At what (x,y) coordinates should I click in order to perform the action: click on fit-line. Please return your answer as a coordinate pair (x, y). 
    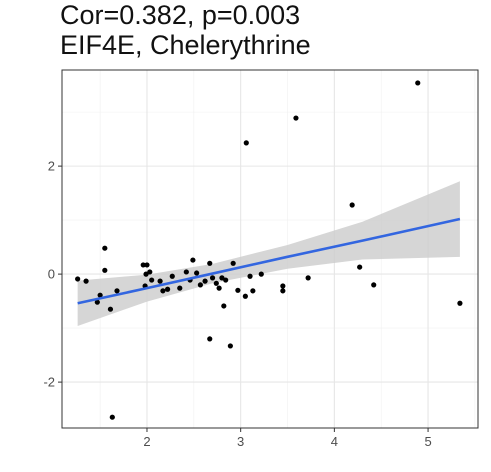
    Looking at the image, I should click on (269, 261).